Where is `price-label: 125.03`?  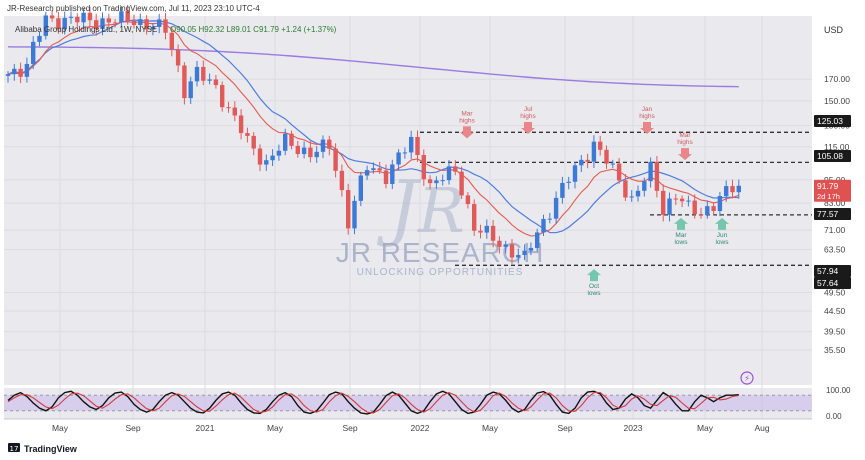 price-label: 125.03 is located at coordinates (832, 121).